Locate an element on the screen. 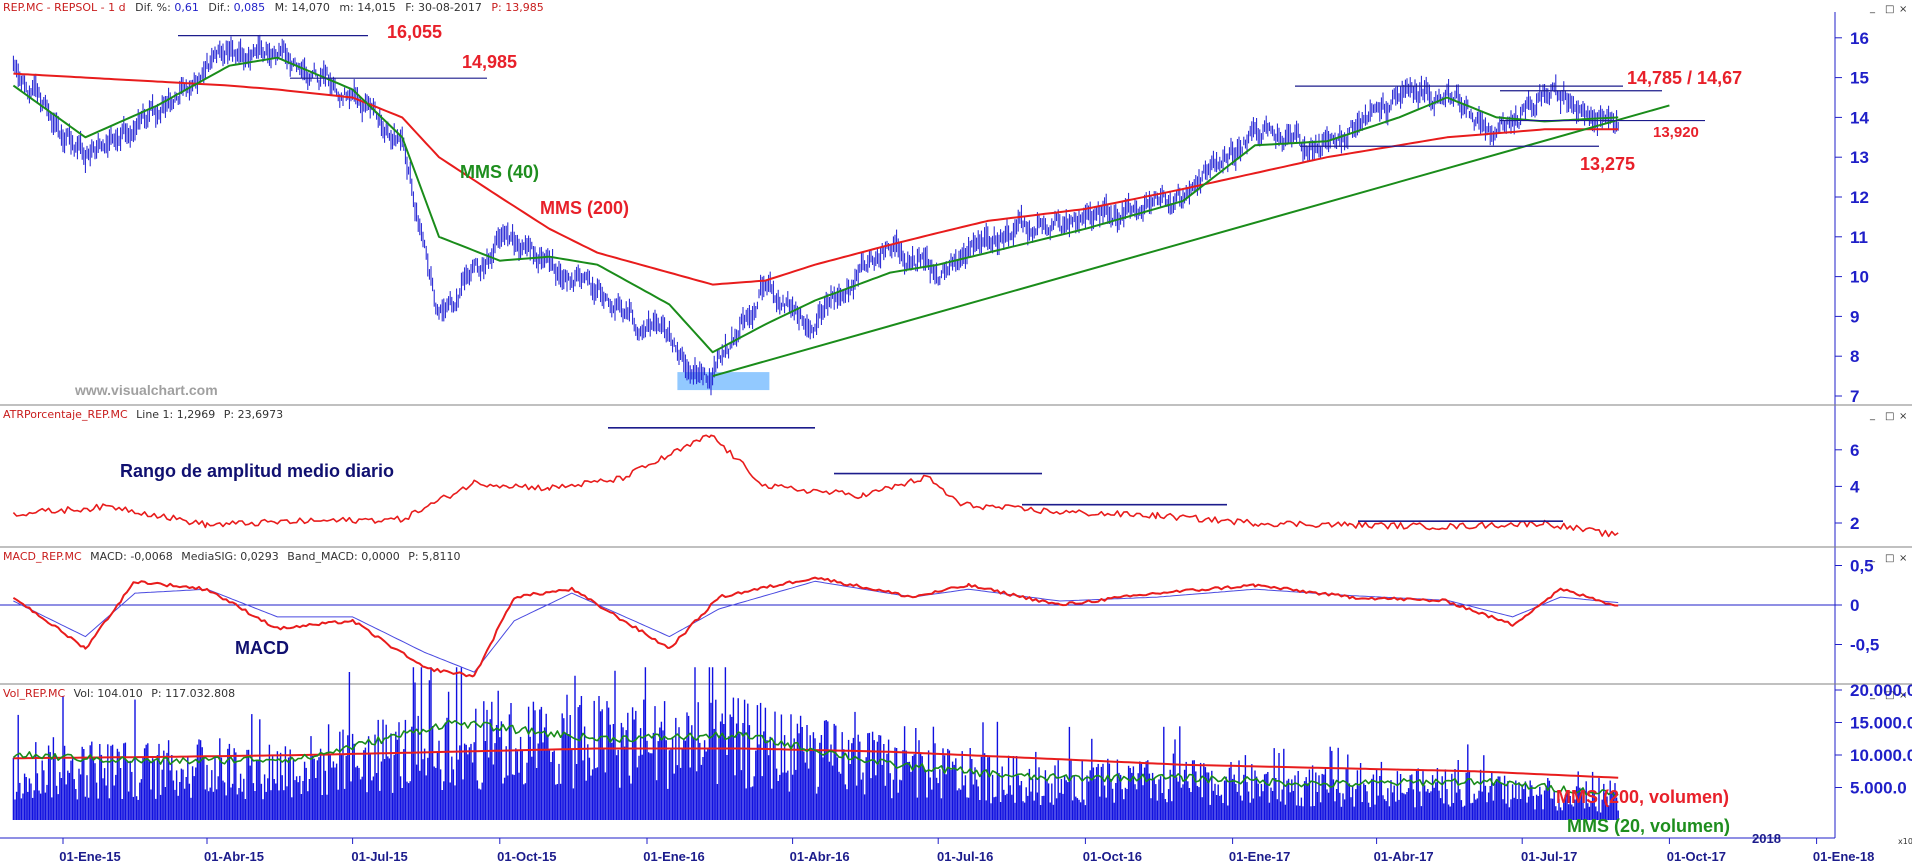  atr-line is located at coordinates (815, 486).